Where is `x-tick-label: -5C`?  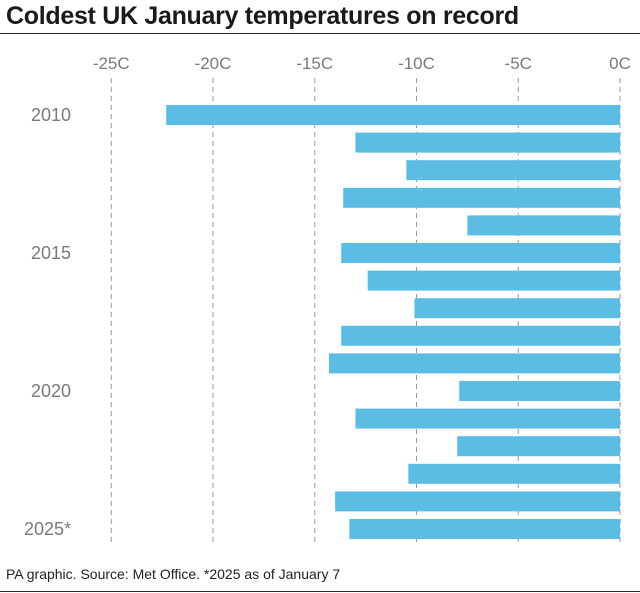 x-tick-label: -5C is located at coordinates (518, 63).